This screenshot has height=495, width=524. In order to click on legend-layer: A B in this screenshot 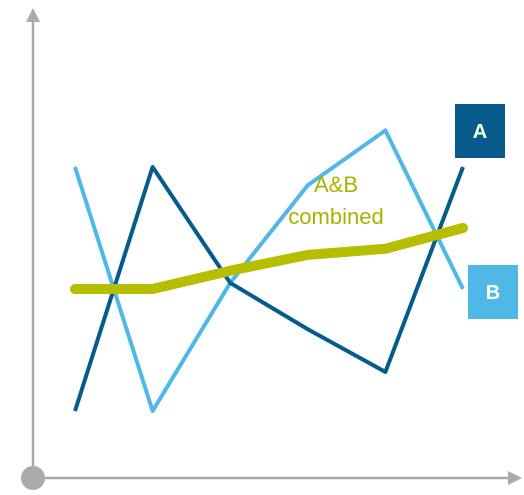, I will do `click(486, 211)`.